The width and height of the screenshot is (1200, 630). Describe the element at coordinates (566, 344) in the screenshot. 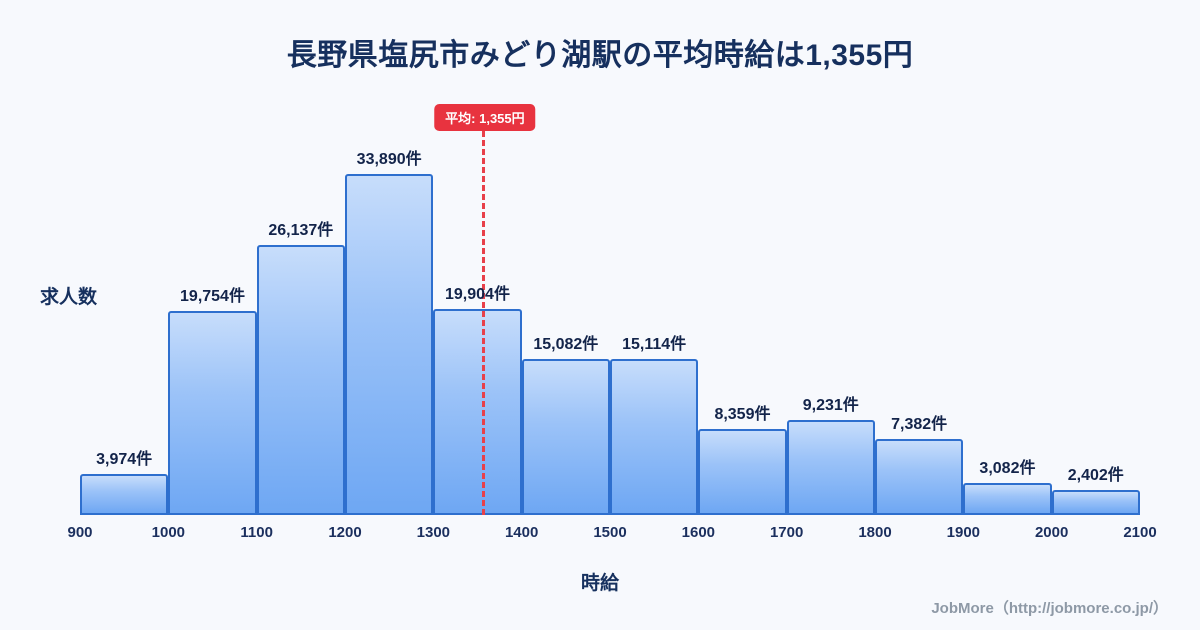

I see `bar-value-label: 15,082件` at that location.